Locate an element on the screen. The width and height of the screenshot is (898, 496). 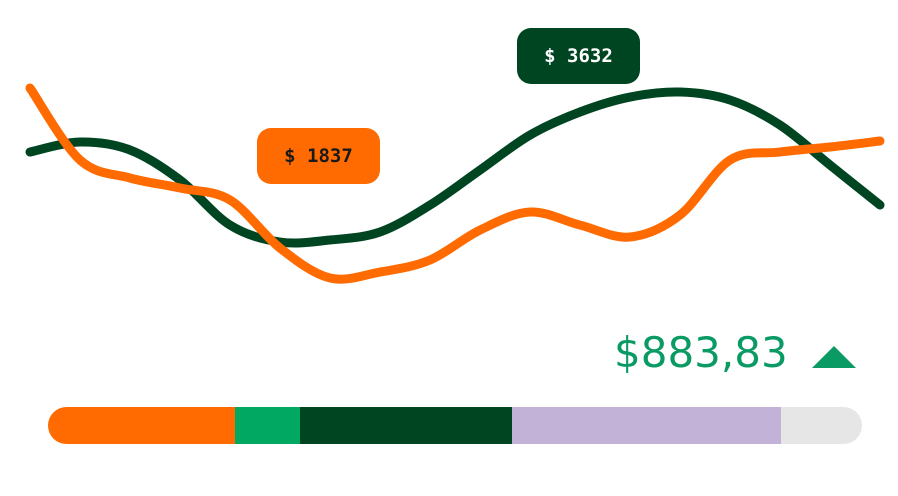
progress-bar is located at coordinates (455, 425).